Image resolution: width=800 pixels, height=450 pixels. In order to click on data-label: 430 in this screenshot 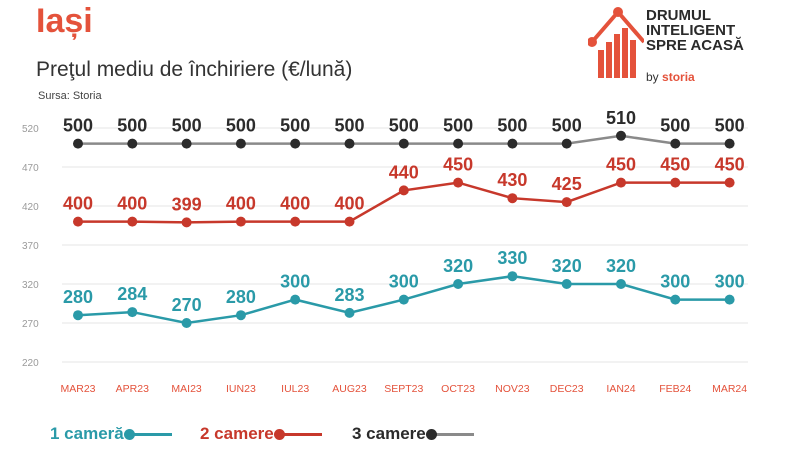, I will do `click(512, 180)`.